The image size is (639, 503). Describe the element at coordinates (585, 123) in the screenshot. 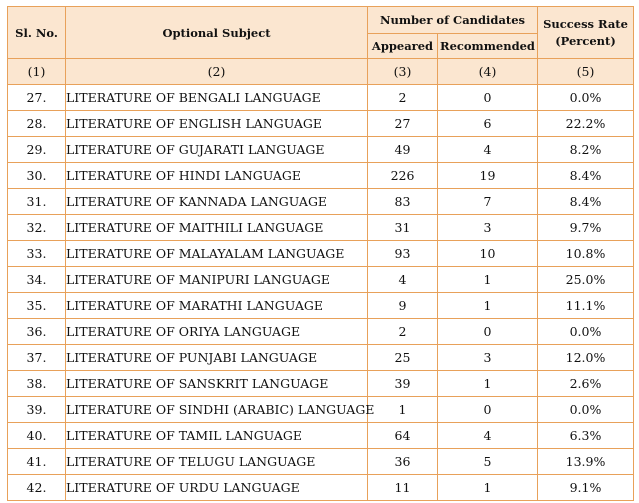

I see `success-rate-cell: 22.2%` at that location.